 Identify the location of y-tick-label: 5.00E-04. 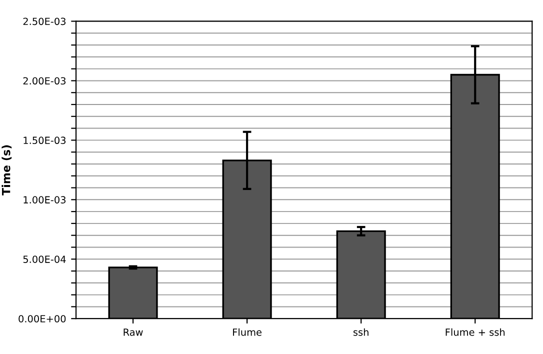
(44, 259).